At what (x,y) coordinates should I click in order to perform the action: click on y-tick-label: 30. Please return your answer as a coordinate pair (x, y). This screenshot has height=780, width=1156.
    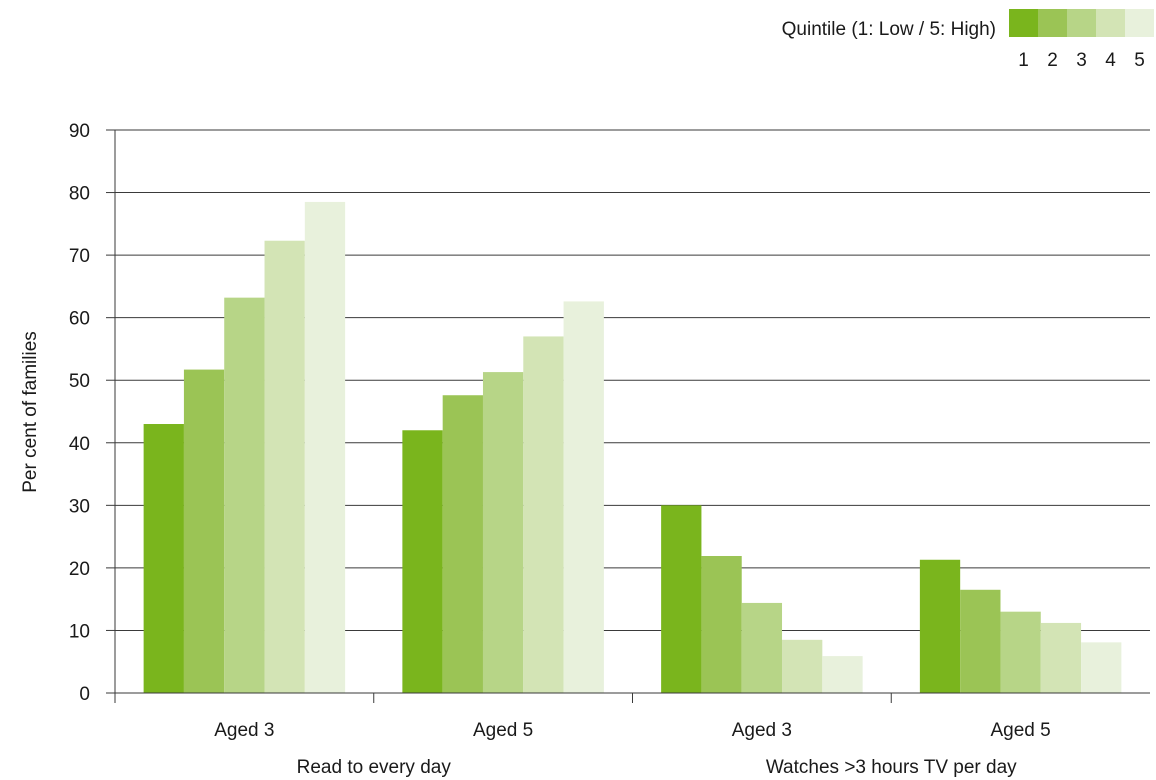
    Looking at the image, I should click on (79, 506).